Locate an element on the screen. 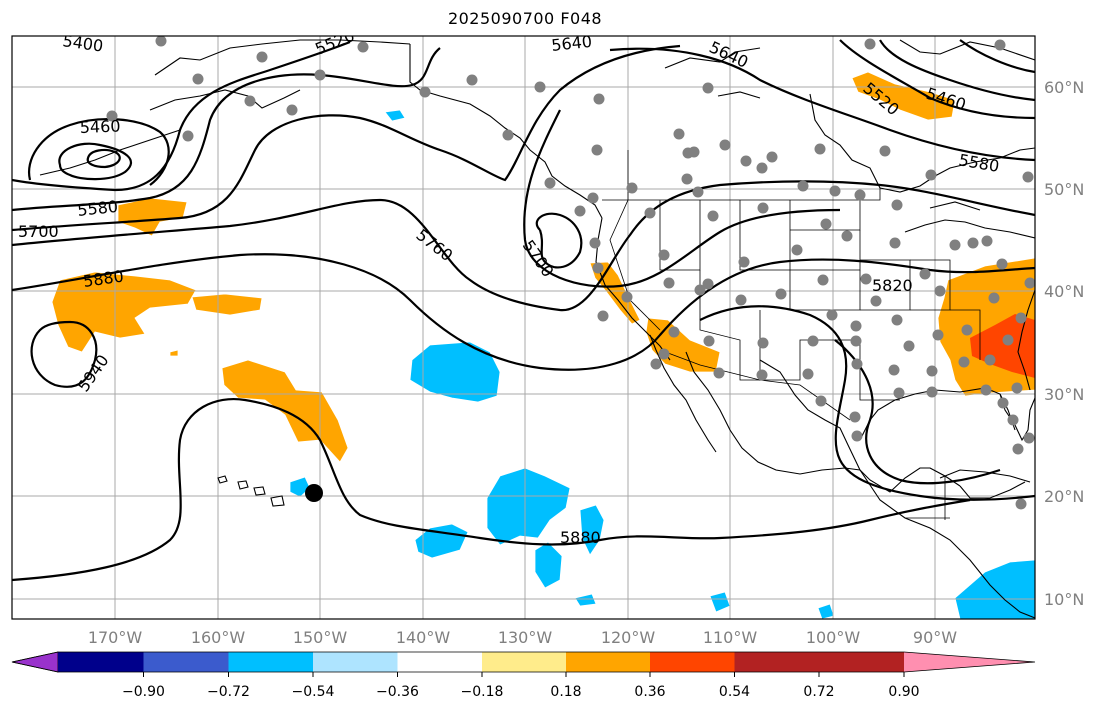 This screenshot has width=1105, height=712. colorbar-tick-label: 0.90 is located at coordinates (903, 692).